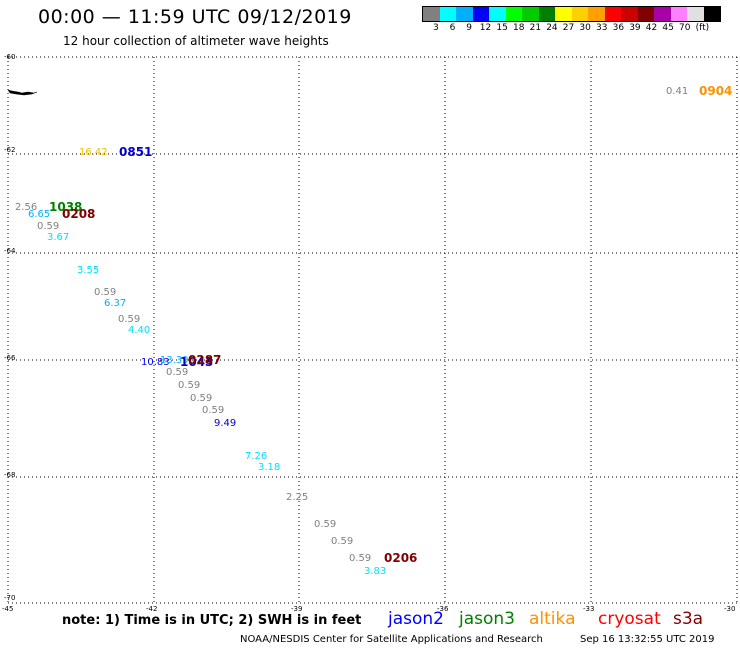 The height and width of the screenshot is (650, 740). Describe the element at coordinates (716, 91) in the screenshot. I see `wave-height-label: 0904` at that location.